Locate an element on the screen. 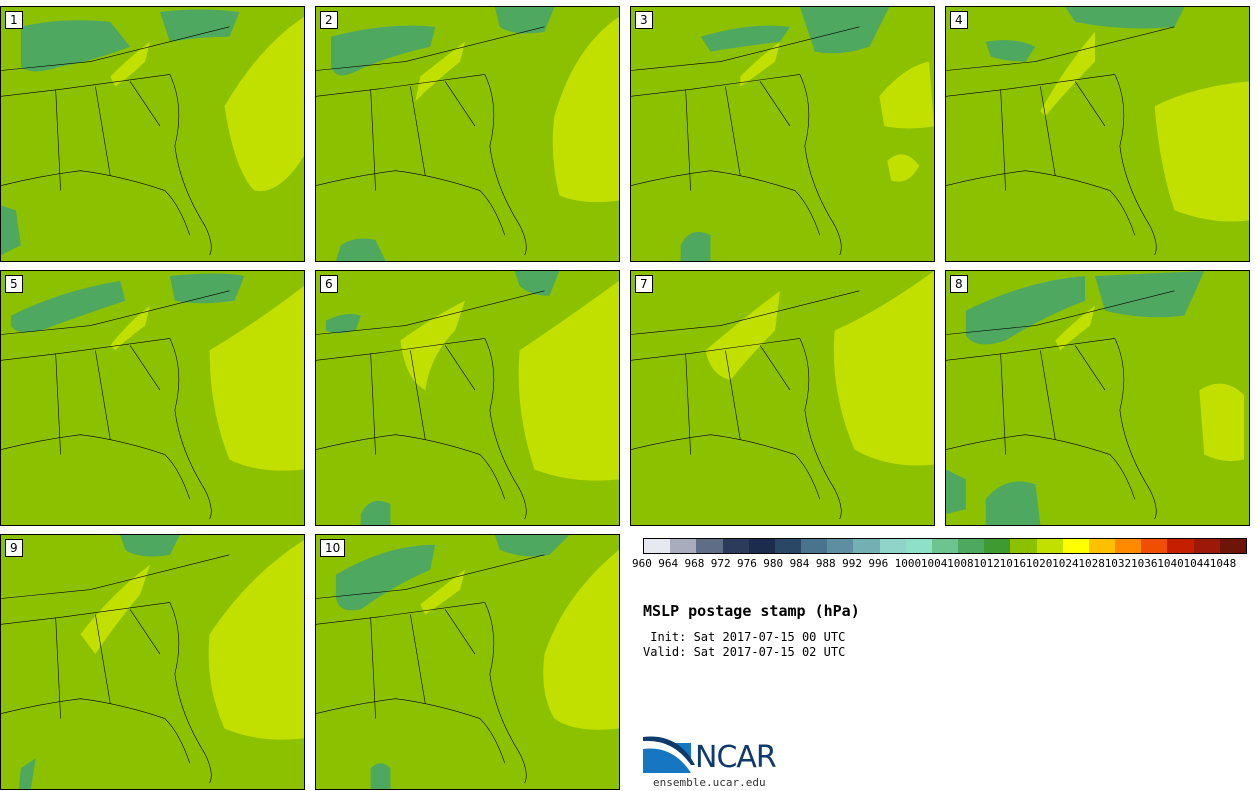 This screenshot has height=791, width=1260. member-panel-10: 10 is located at coordinates (467, 662).